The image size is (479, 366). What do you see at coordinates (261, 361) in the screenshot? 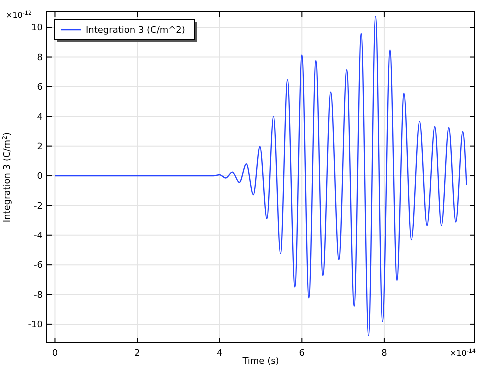
I see `x-axis-title: Time (s)` at bounding box center [261, 361].